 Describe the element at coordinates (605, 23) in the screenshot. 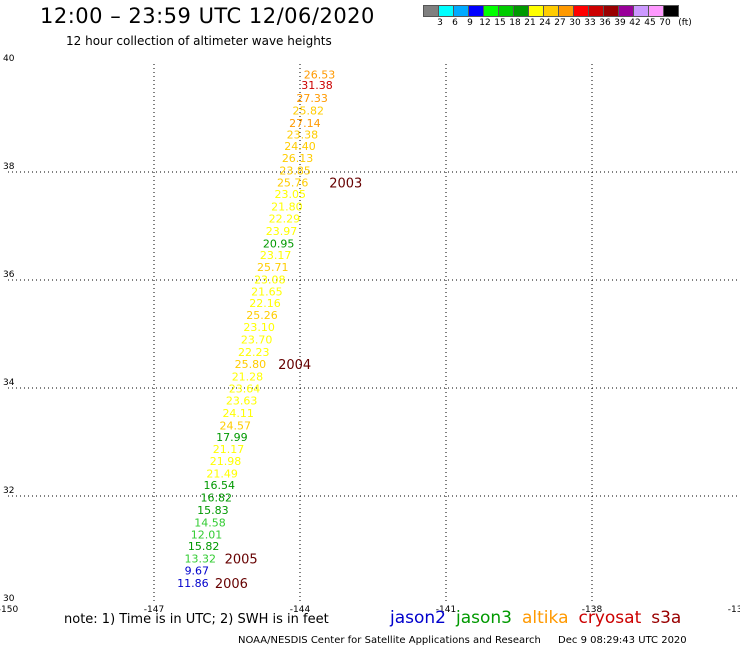

I see `legend-label: 36` at that location.